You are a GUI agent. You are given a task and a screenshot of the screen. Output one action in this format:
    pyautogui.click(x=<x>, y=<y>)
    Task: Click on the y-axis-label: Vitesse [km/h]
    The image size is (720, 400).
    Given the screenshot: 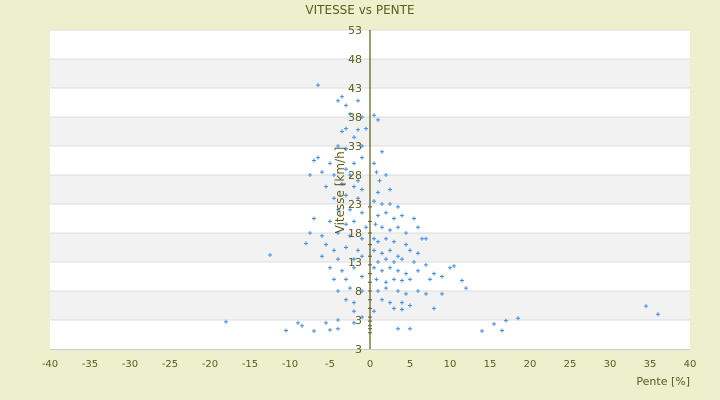 What is the action you would take?
    pyautogui.click(x=340, y=190)
    